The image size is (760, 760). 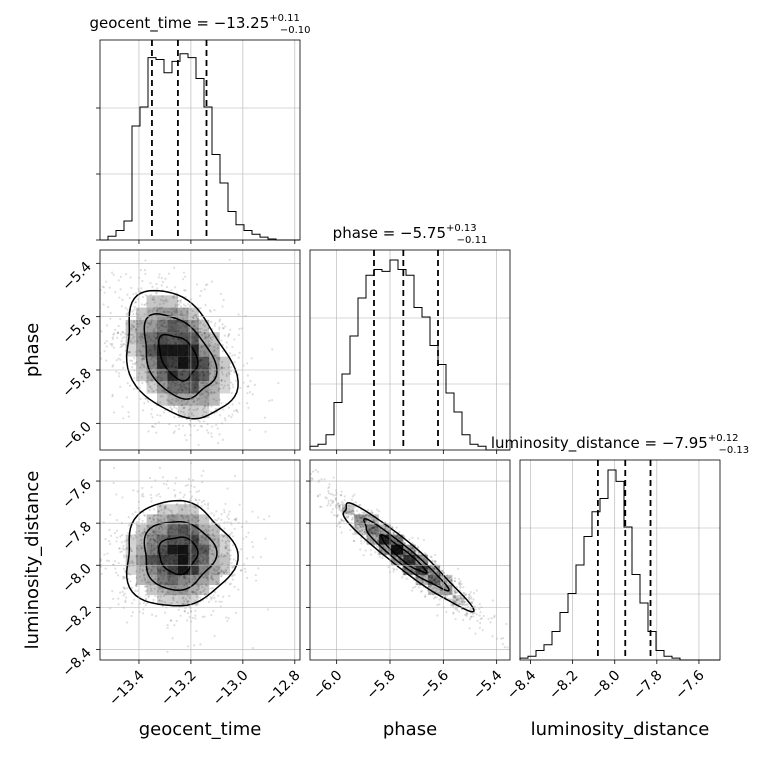 What do you see at coordinates (185, 557) in the screenshot?
I see `scatter-luminosity_distance-vs-geocent_time` at bounding box center [185, 557].